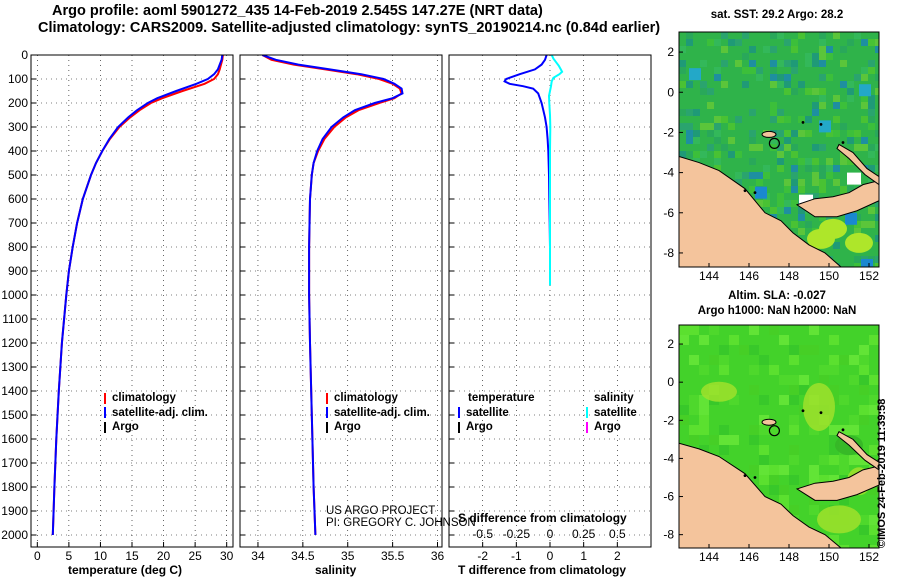  Describe the element at coordinates (18, 79) in the screenshot. I see `y-tick-label: 100` at that location.